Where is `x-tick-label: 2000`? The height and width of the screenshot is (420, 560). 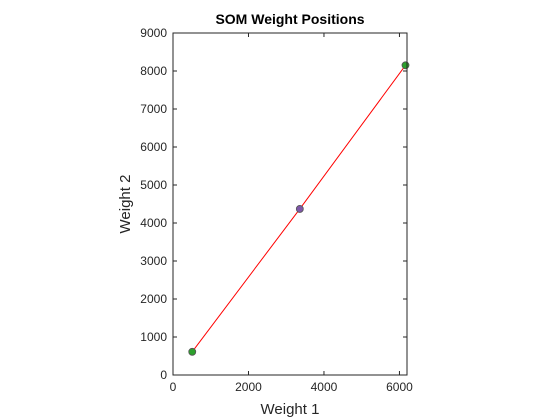
x-tick-label: 2000 is located at coordinates (248, 387).